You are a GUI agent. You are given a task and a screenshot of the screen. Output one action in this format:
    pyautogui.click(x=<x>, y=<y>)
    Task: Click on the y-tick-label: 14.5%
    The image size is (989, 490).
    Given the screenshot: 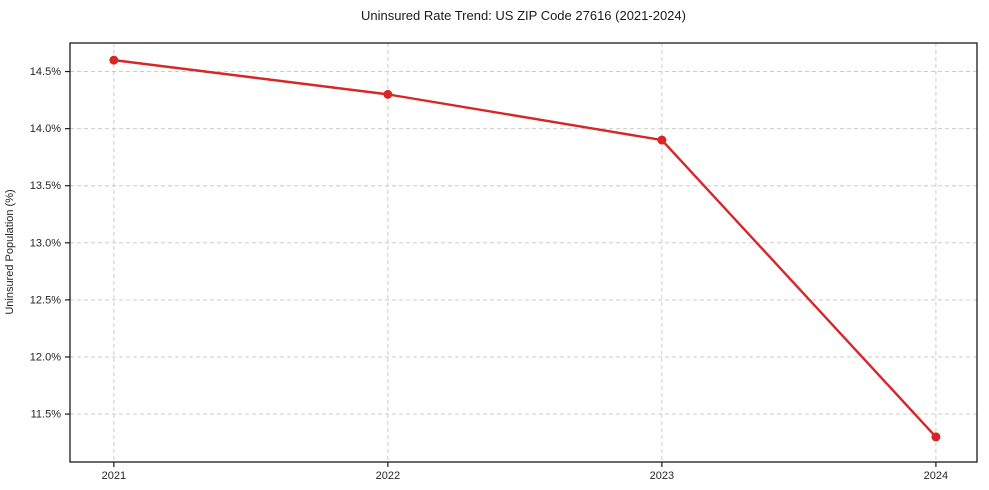 What is the action you would take?
    pyautogui.click(x=45, y=72)
    